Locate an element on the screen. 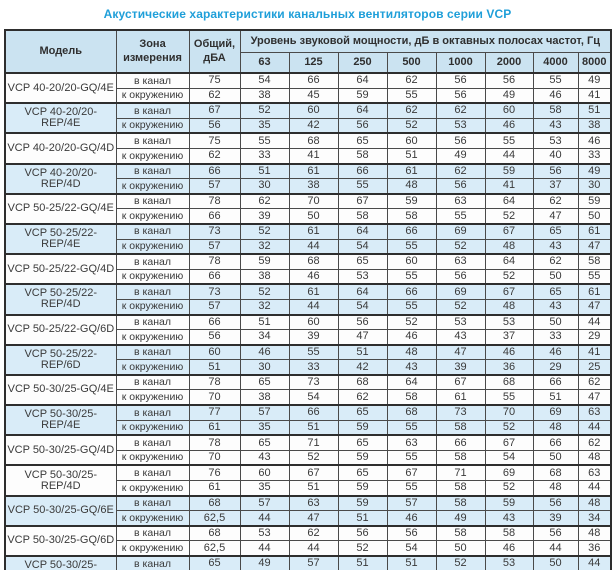 This screenshot has width=615, height=570. band-level-cell: 73 is located at coordinates (460, 412).